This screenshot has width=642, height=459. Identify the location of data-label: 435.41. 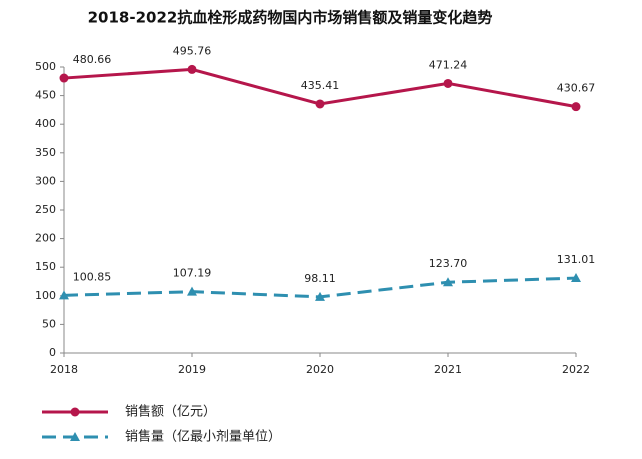
(320, 85).